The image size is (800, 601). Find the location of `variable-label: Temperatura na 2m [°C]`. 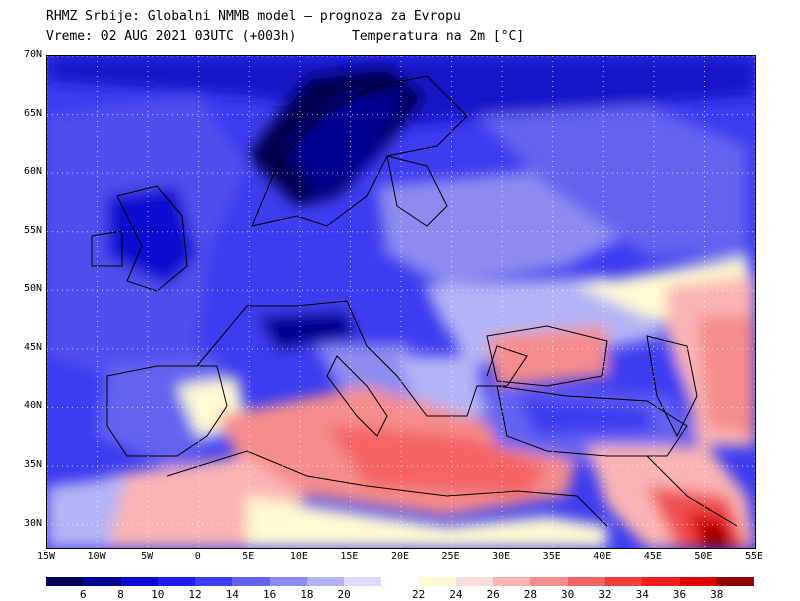

variable-label: Temperatura na 2m [°C] is located at coordinates (438, 36).